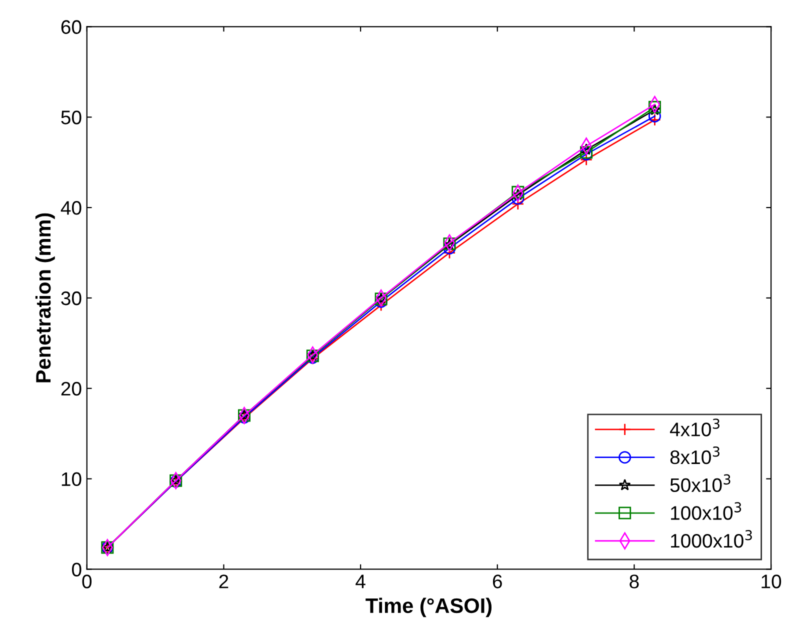 The image size is (790, 636). What do you see at coordinates (695, 427) in the screenshot?
I see `legend-label: 4x10$^{3}$` at bounding box center [695, 427].